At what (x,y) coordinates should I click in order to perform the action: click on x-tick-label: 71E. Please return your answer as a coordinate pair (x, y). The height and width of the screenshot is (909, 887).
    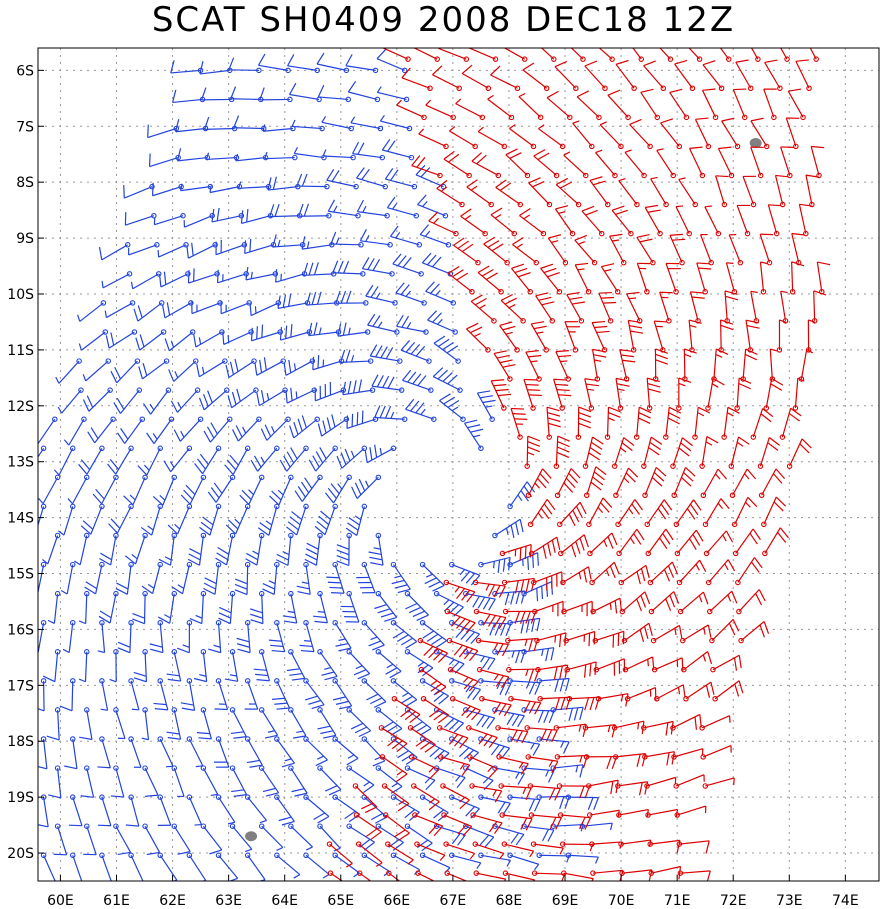
    Looking at the image, I should click on (677, 901).